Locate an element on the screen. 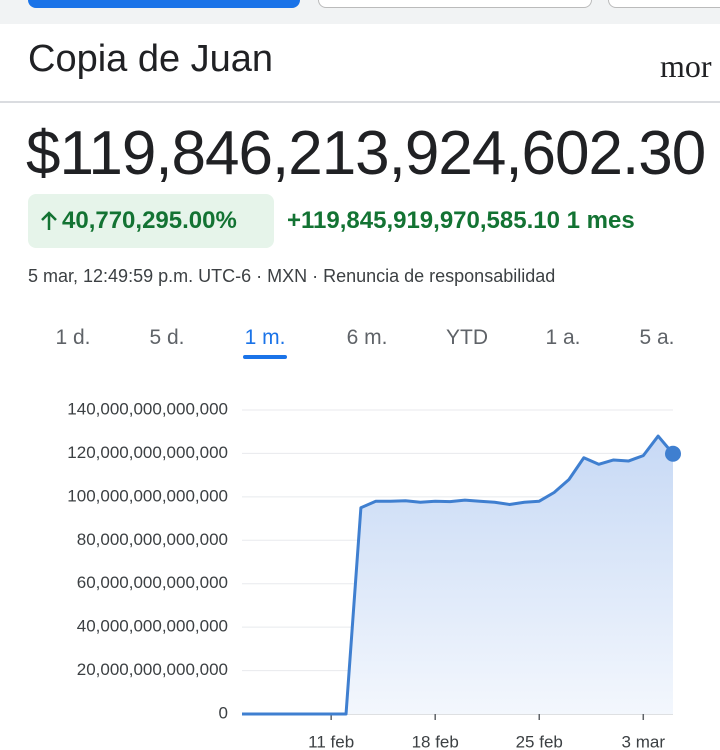 This screenshot has width=720, height=750. tab: 6 m. is located at coordinates (367, 337).